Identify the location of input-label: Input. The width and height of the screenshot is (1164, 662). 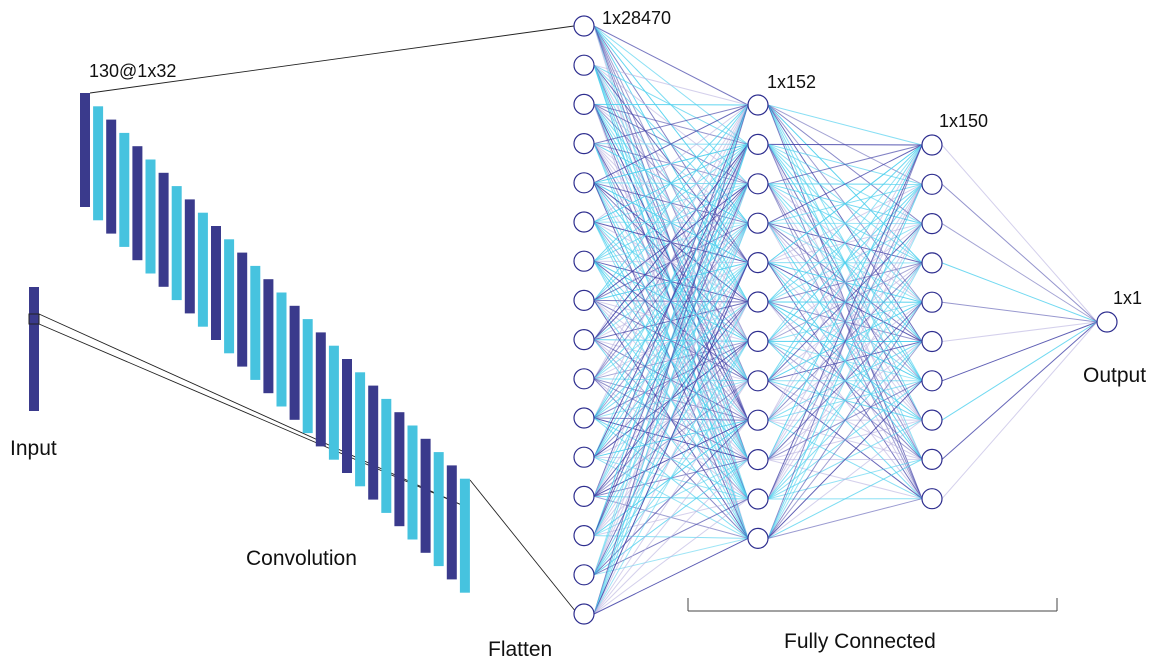
(33, 448).